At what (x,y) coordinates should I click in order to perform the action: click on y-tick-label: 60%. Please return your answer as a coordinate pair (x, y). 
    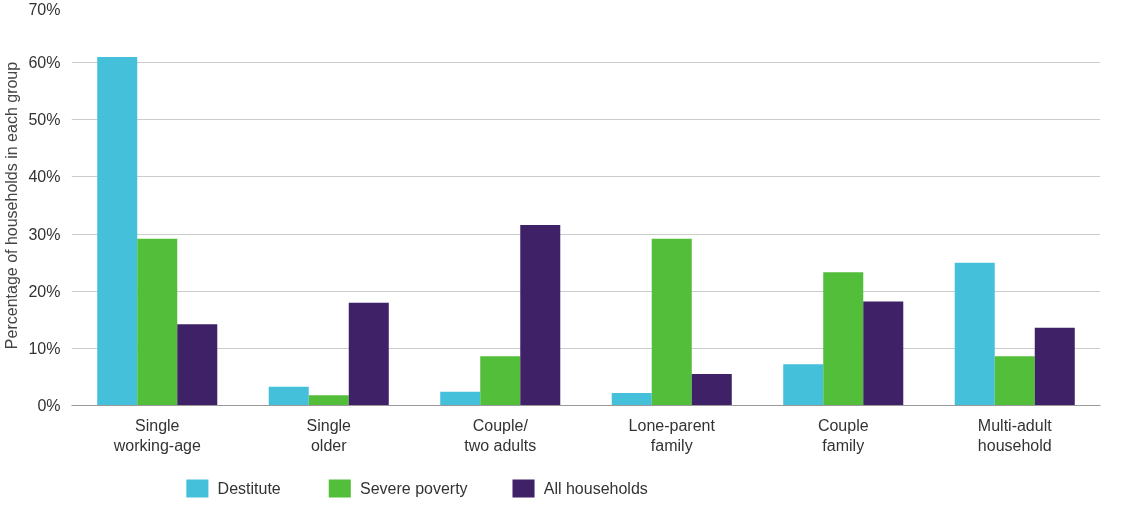
    Looking at the image, I should click on (44, 63).